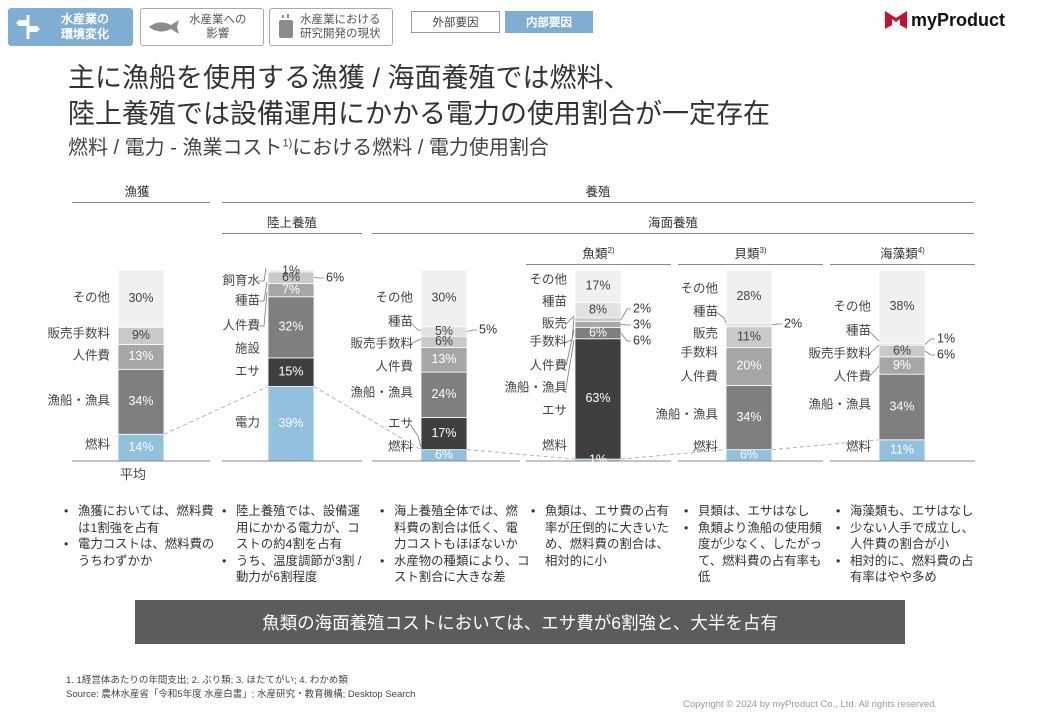 Image resolution: width=1040 pixels, height=720 pixels. I want to click on bullet-item: 魚類より漁船の使用頻度が少なく、したがって、燃料費の占有率も低, so click(755, 553).